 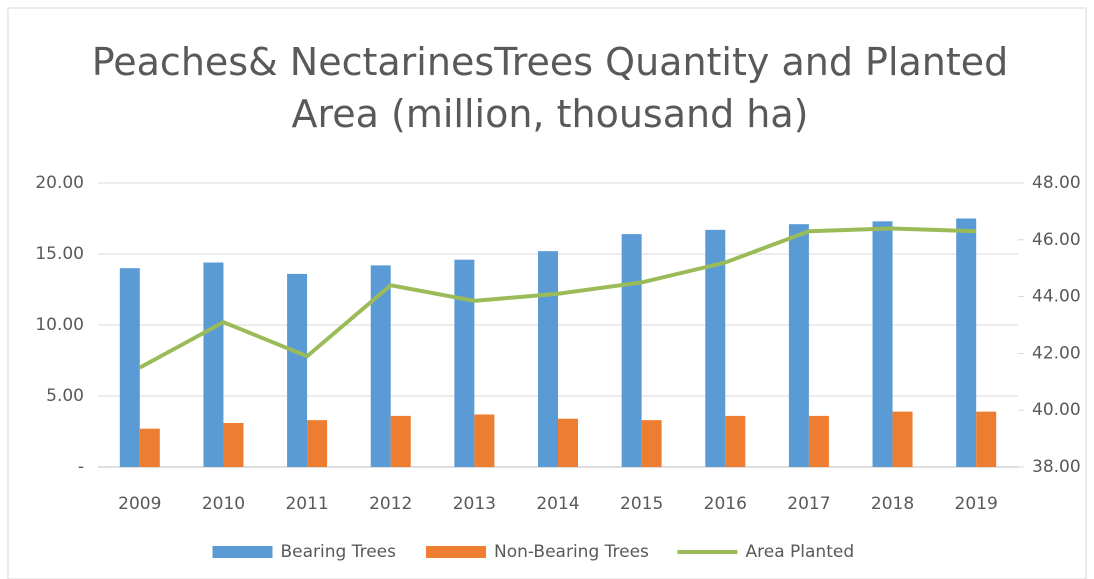 I want to click on x-tick-label: 2010, so click(x=223, y=504).